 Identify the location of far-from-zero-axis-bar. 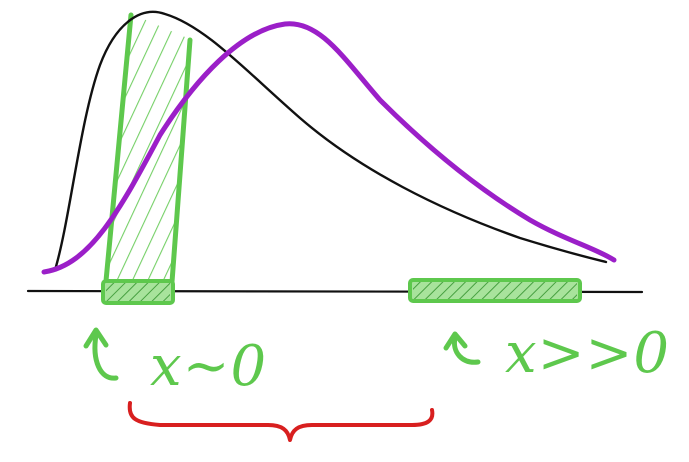
(495, 290).